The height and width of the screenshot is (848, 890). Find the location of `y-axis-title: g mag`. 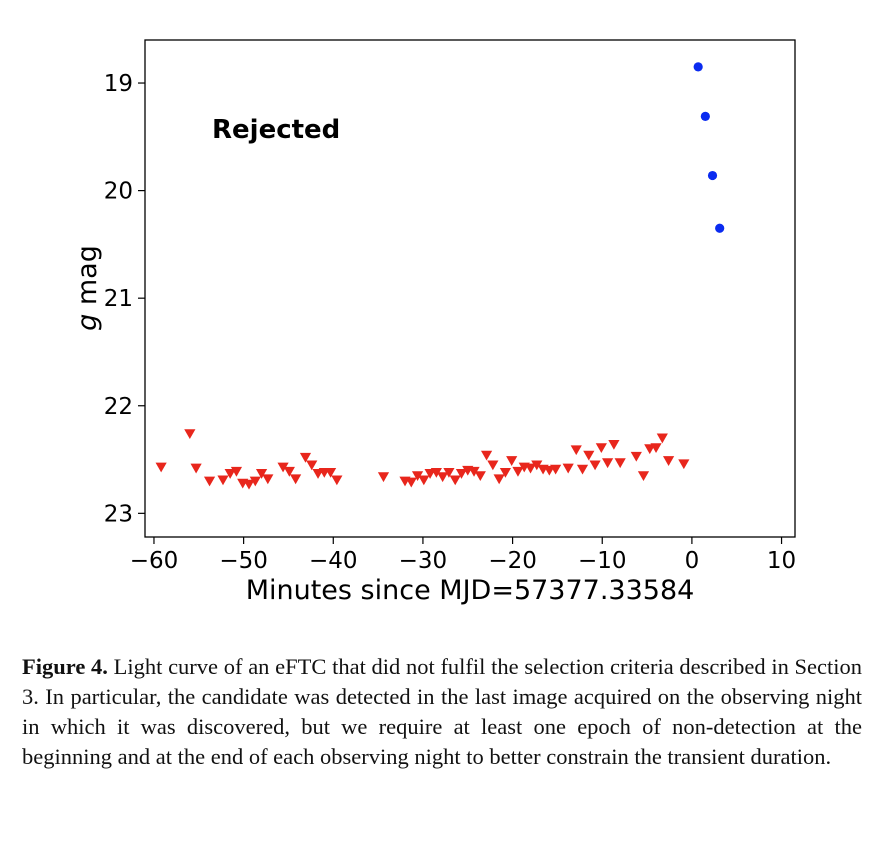

y-axis-title: g mag is located at coordinates (87, 288).